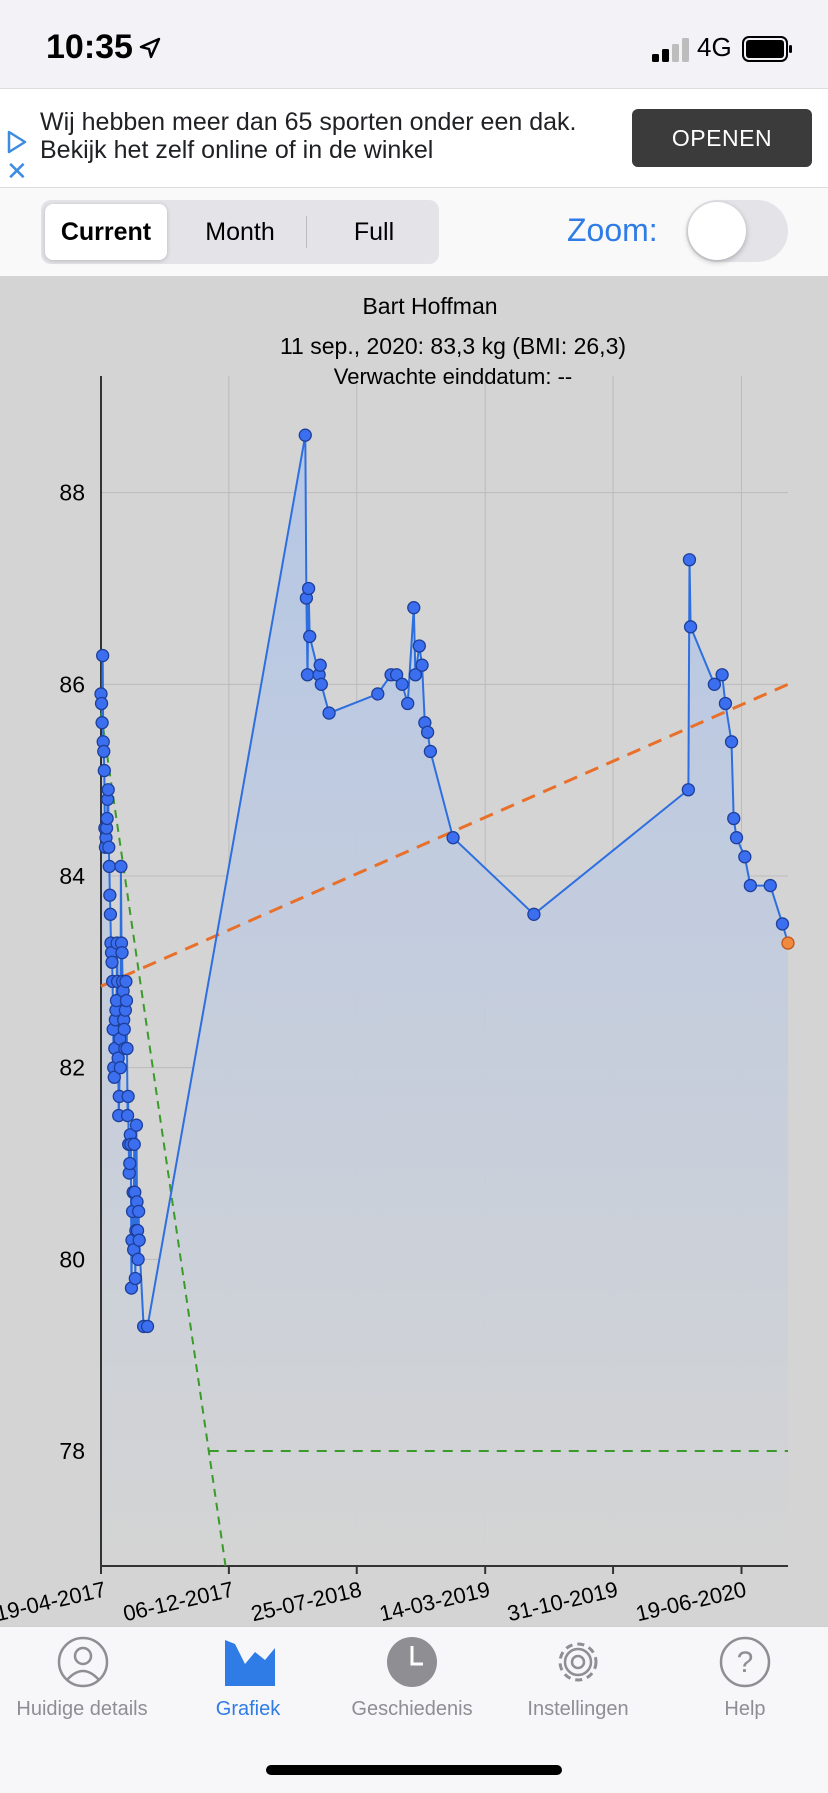 The width and height of the screenshot is (828, 1793). I want to click on chart-expected-end-date: Verwachte einddatum: --, so click(453, 376).